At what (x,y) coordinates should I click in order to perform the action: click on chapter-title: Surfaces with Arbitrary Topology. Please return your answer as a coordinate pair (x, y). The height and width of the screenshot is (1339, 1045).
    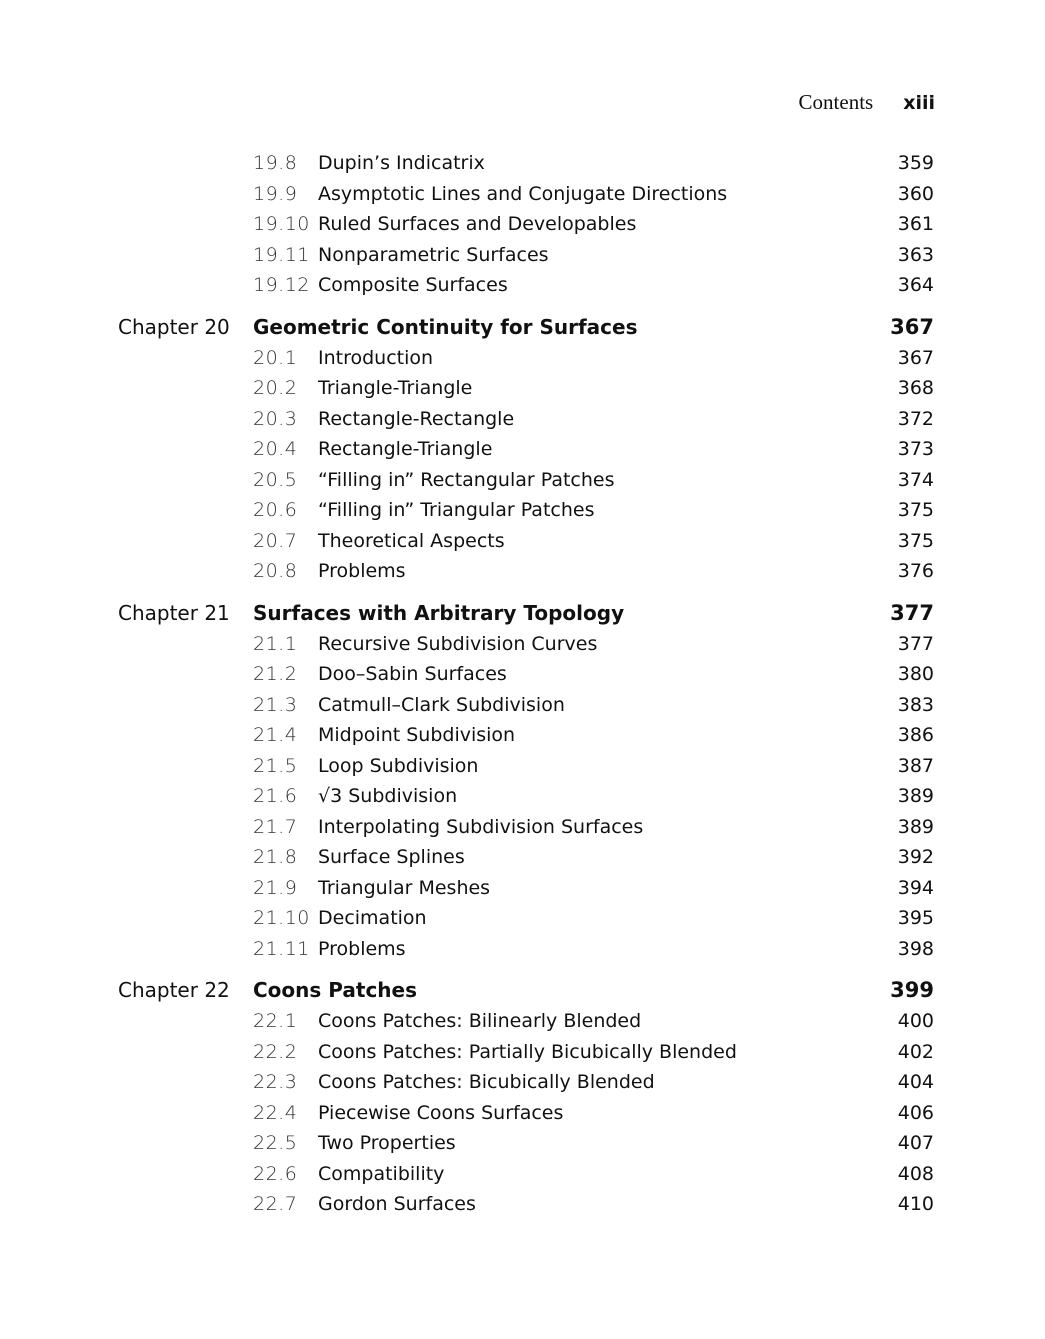
    Looking at the image, I should click on (439, 612).